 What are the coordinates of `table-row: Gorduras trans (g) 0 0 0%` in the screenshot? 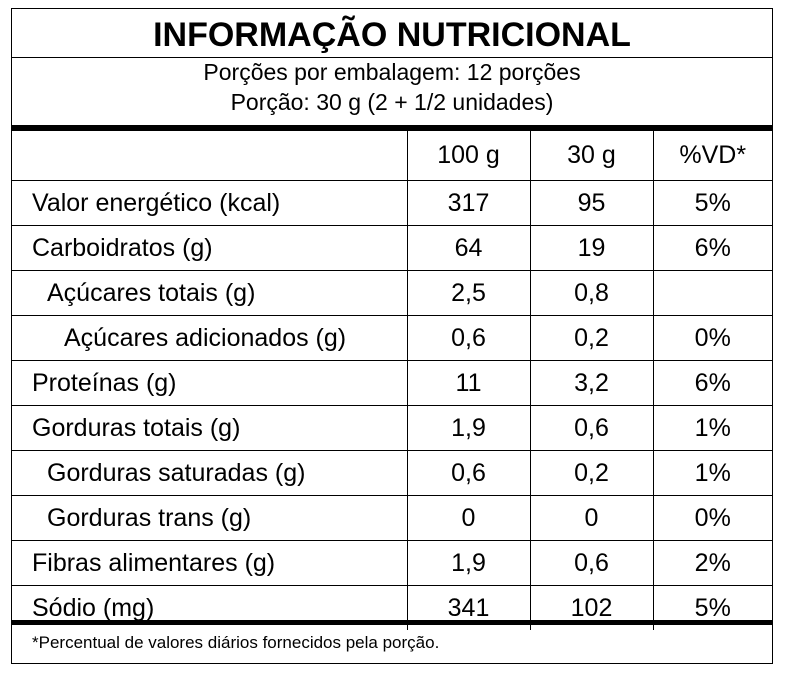 It's located at (392, 518).